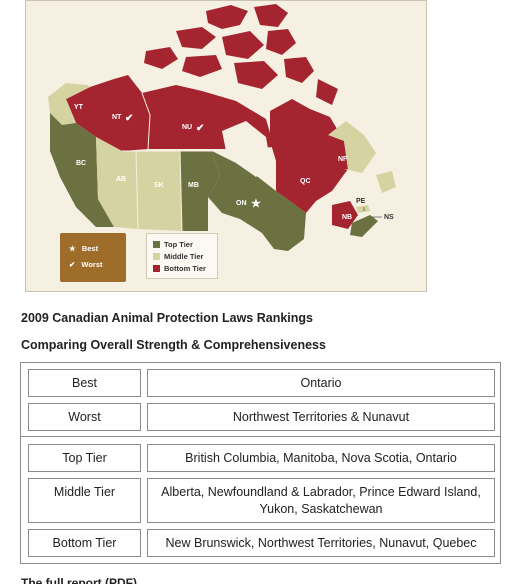 The width and height of the screenshot is (523, 584). What do you see at coordinates (321, 383) in the screenshot?
I see `row-best-value: Ontario` at bounding box center [321, 383].